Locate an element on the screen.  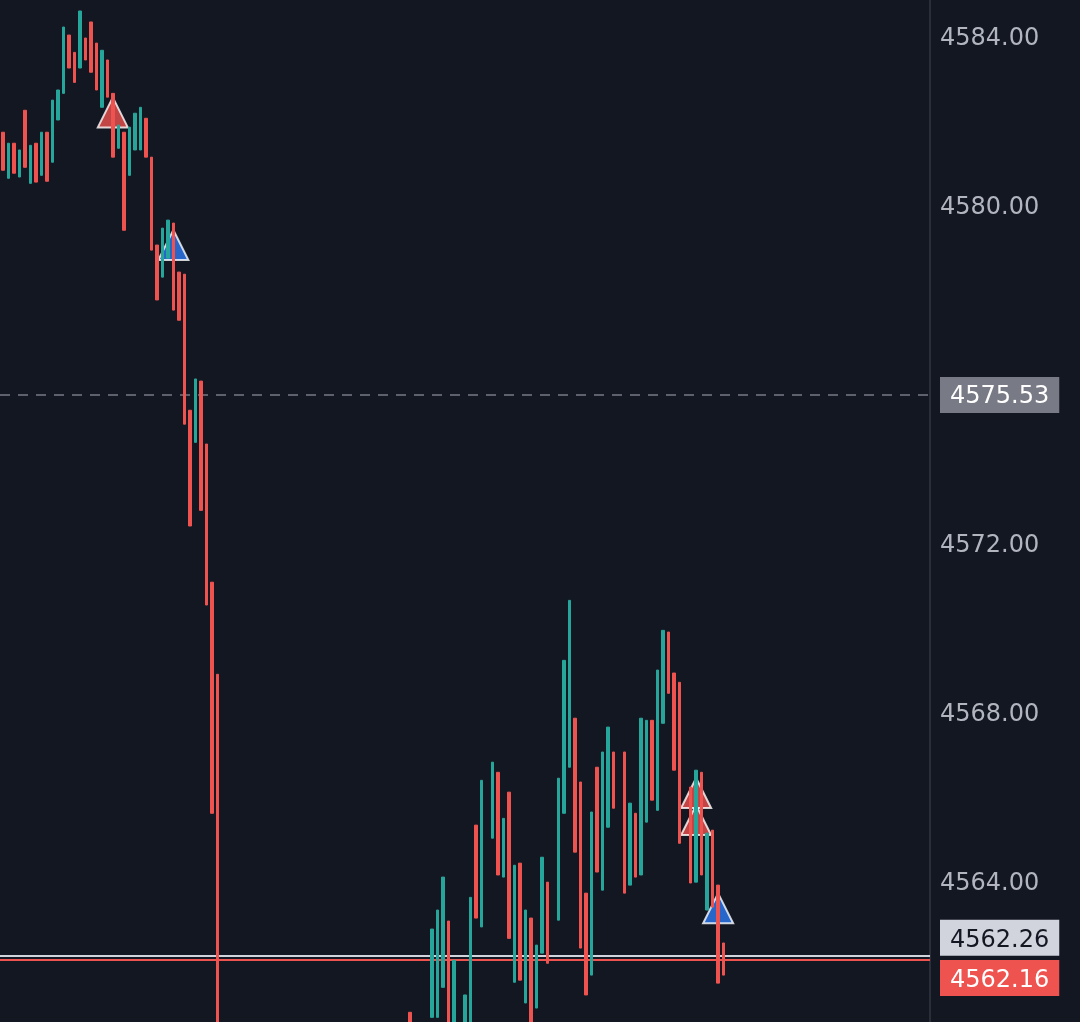
ref-line-label: 4575.53 is located at coordinates (1000, 395).